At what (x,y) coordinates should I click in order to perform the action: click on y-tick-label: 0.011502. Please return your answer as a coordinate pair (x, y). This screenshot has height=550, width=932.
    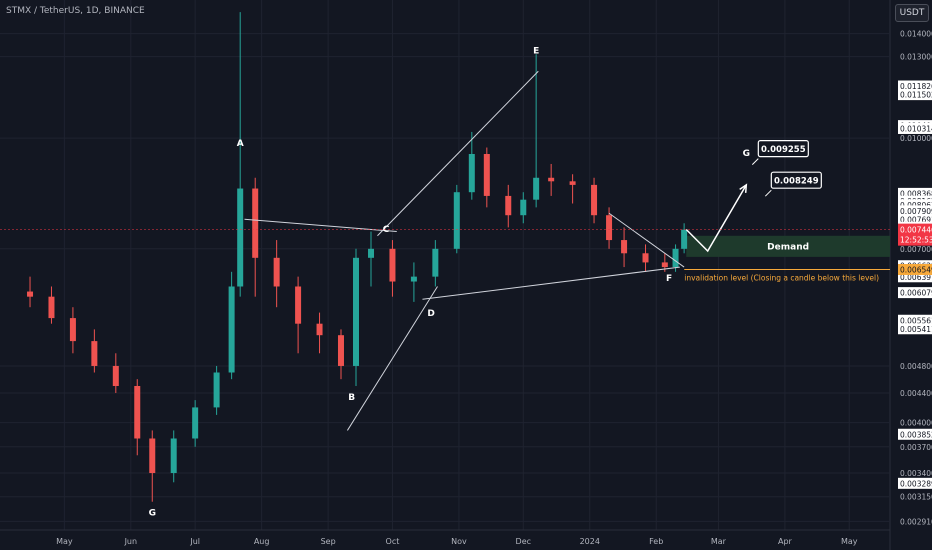
    Looking at the image, I should click on (916, 95).